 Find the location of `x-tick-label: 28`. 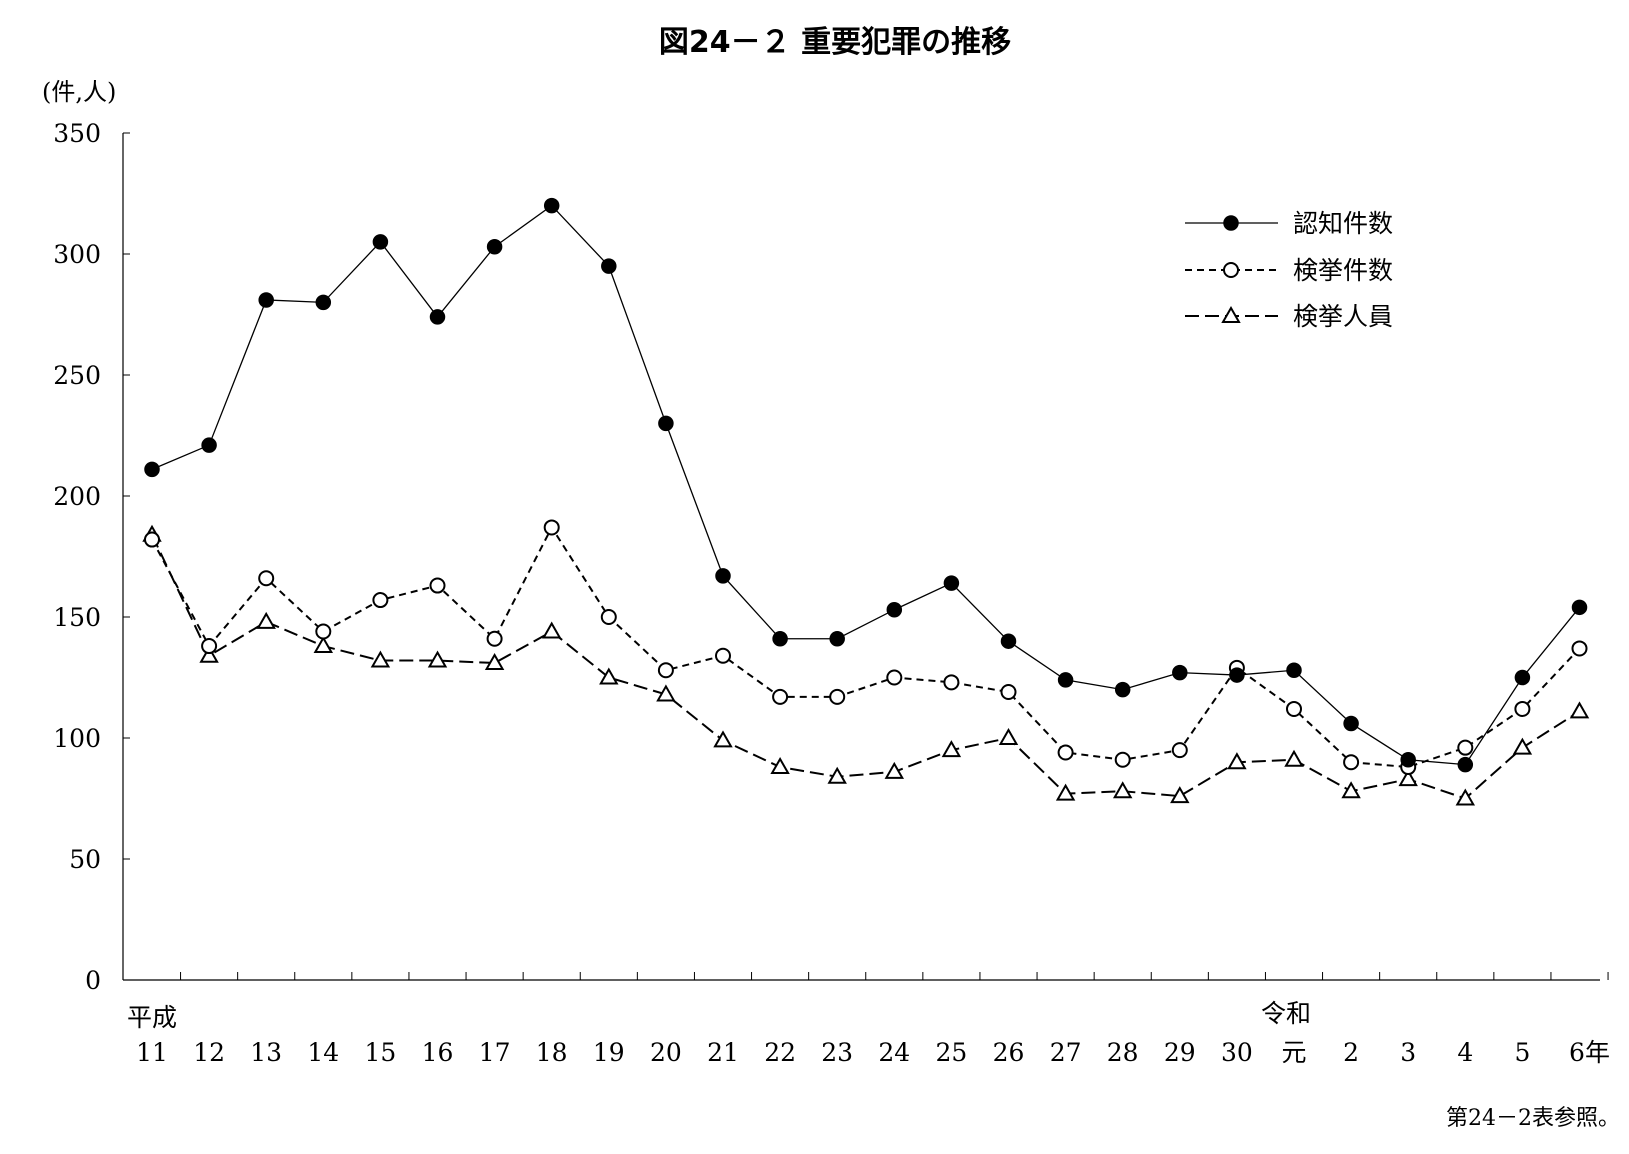

x-tick-label: 28 is located at coordinates (1123, 1052).